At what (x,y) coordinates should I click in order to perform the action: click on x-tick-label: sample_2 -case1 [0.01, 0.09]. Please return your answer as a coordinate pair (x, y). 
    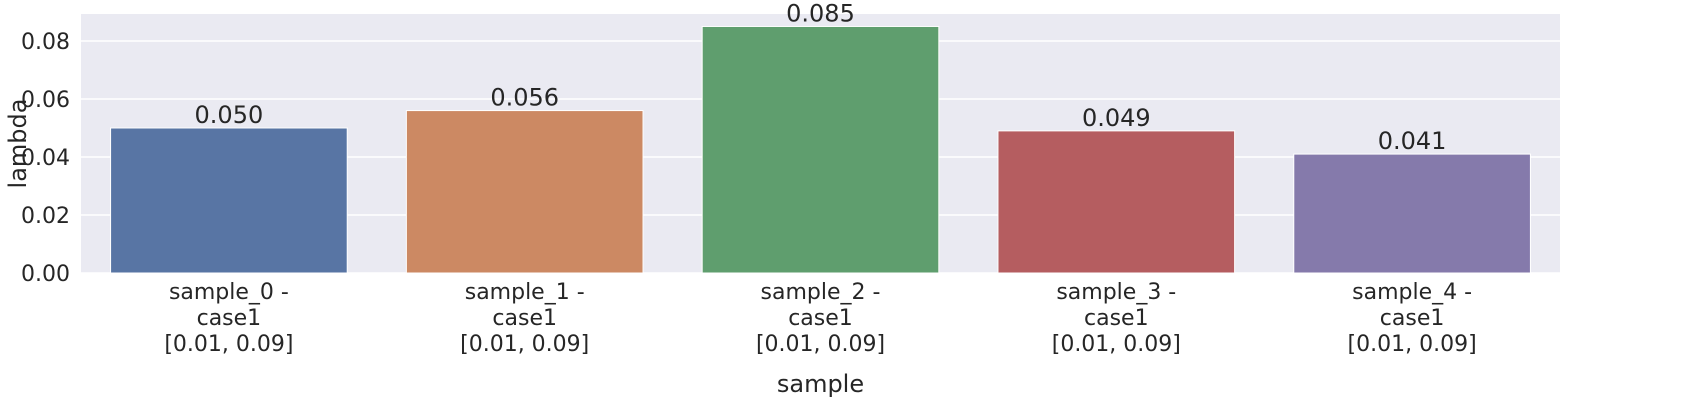
    Looking at the image, I should click on (820, 318).